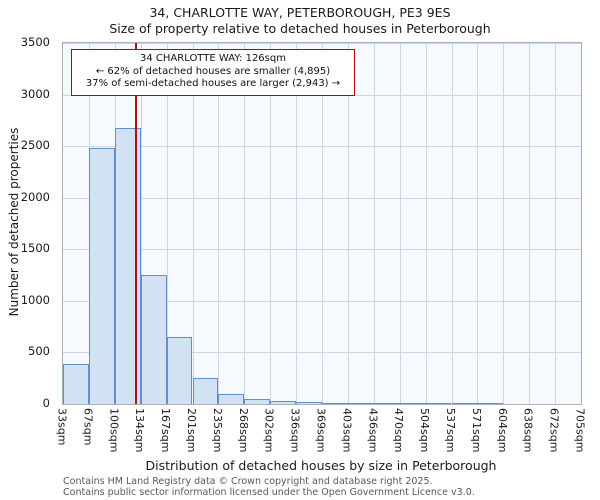 This screenshot has width=600, height=500. What do you see at coordinates (35, 299) in the screenshot?
I see `y-tick-label: 1000` at bounding box center [35, 299].